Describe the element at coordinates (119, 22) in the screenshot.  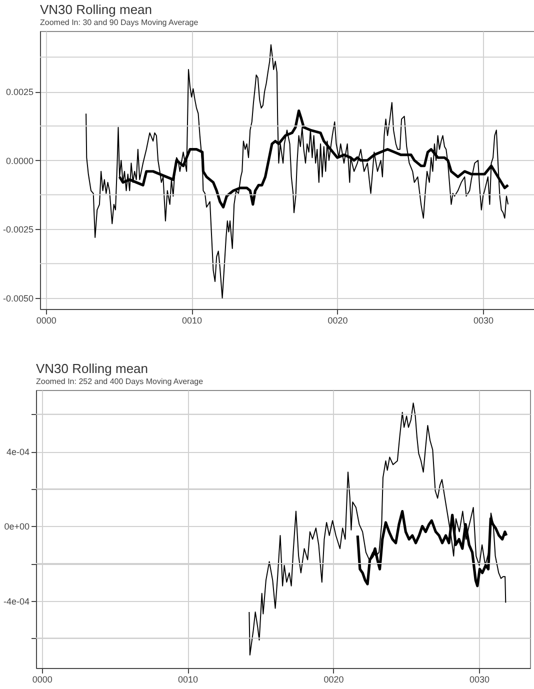
I see `chart-subtitle: Zoomed In: 30 and 90 Days Moving Average` at that location.